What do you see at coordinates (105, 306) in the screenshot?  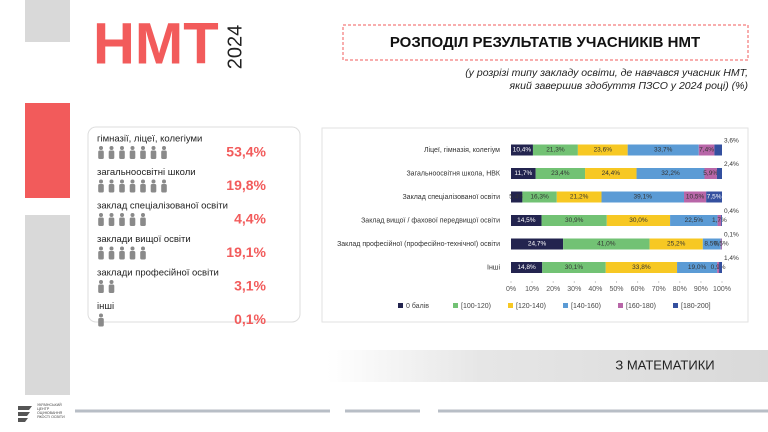 I see `group-label: інші` at bounding box center [105, 306].